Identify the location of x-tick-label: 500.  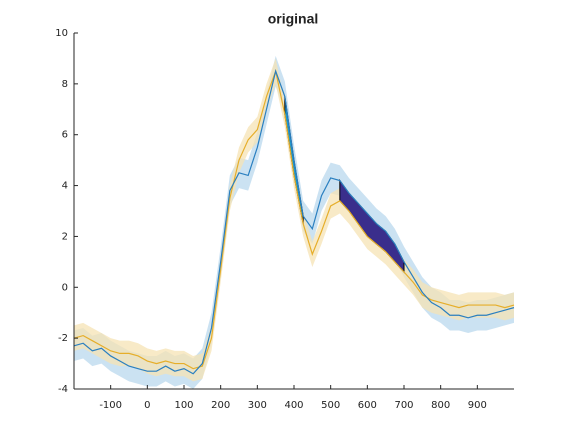
(330, 405).